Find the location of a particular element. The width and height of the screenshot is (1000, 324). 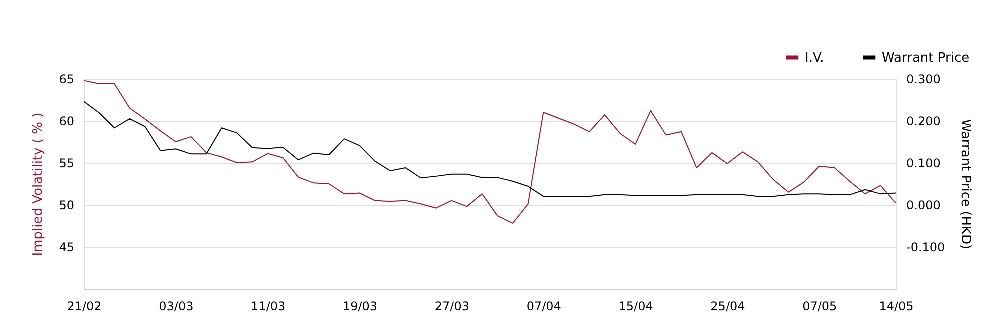

y2-tick-label: 0.300 is located at coordinates (923, 79).